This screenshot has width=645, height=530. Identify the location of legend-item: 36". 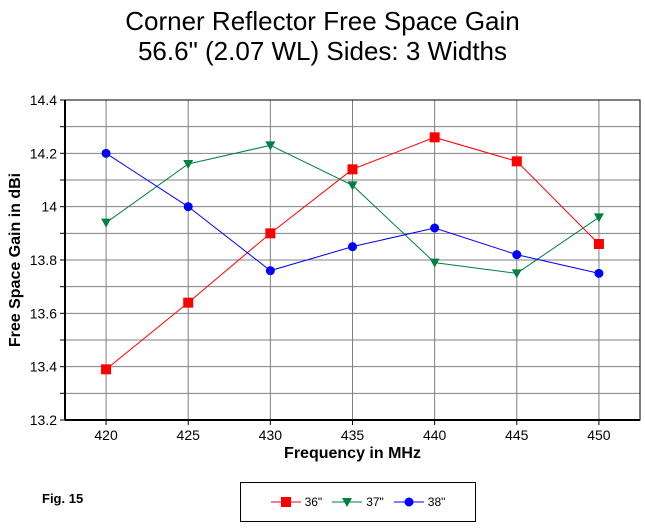
(296, 502).